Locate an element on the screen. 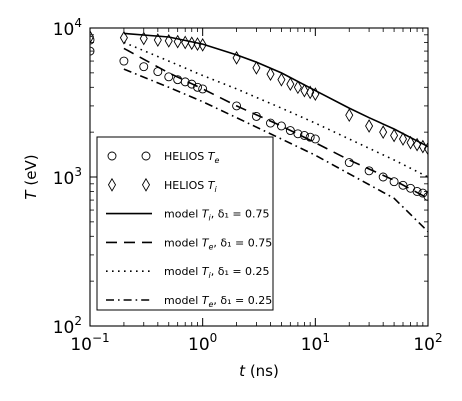 The height and width of the screenshot is (401, 462). legend-label-4: model Ti, δ₁ = 0.25 is located at coordinates (217, 272).